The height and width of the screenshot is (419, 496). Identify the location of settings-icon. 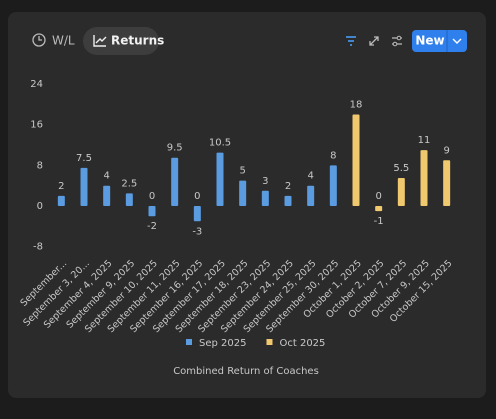
(397, 41).